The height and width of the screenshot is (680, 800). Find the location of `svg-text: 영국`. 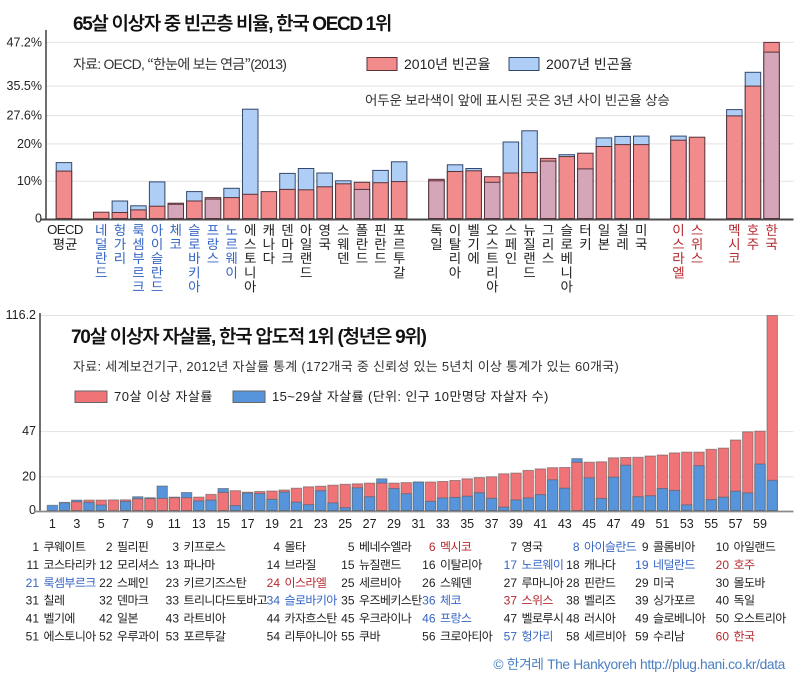

svg-text: 영국 is located at coordinates (532, 546).